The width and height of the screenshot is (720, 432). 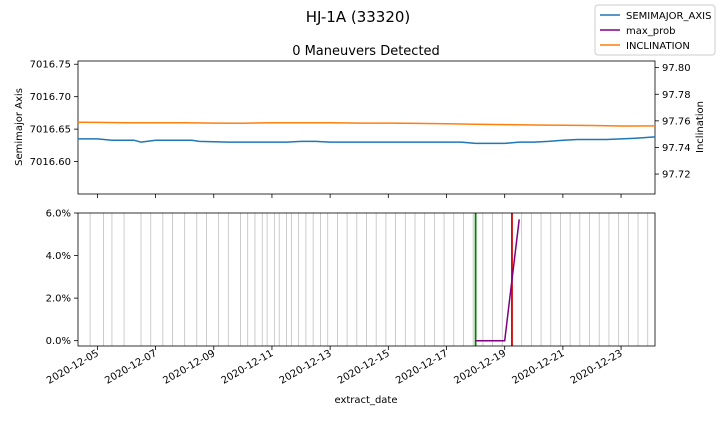 I want to click on top-y-tick-label: 7016.75, so click(x=50, y=65).